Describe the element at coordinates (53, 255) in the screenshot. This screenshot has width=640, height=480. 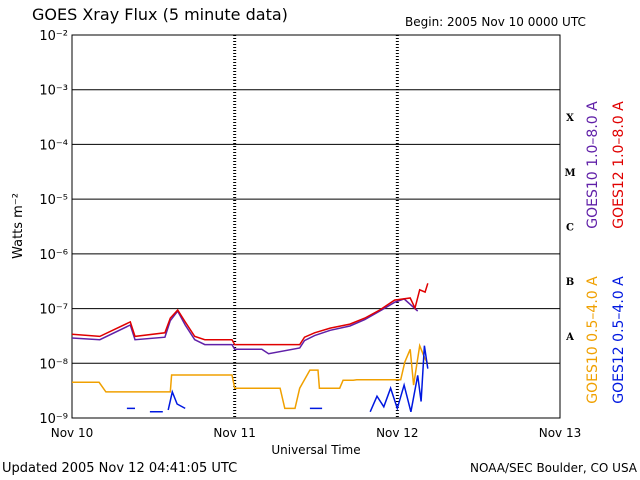
I see `y-tick-label: 10⁻⁶` at that location.